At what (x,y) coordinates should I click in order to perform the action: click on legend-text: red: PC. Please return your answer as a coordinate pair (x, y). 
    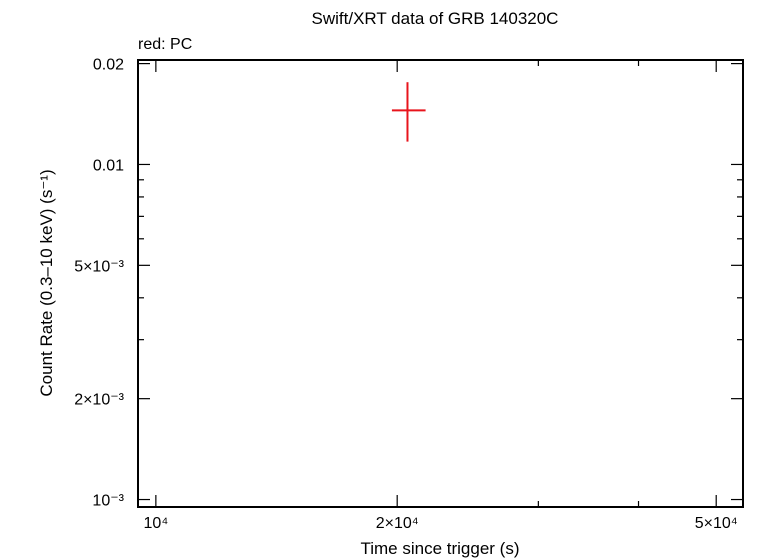
    Looking at the image, I should click on (165, 44).